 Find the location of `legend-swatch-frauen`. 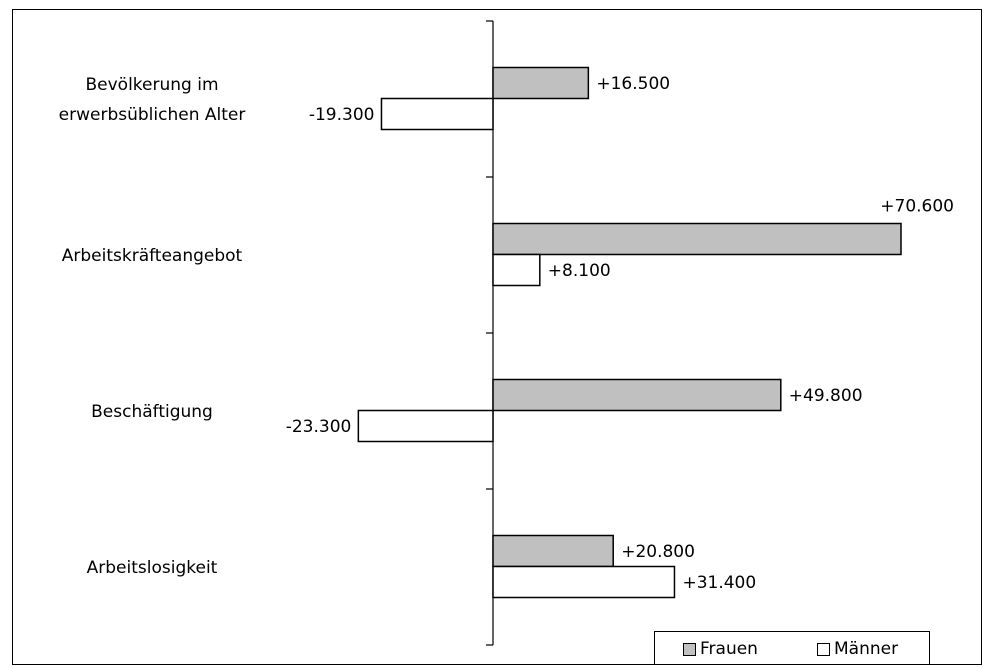

legend-swatch-frauen is located at coordinates (689, 649).